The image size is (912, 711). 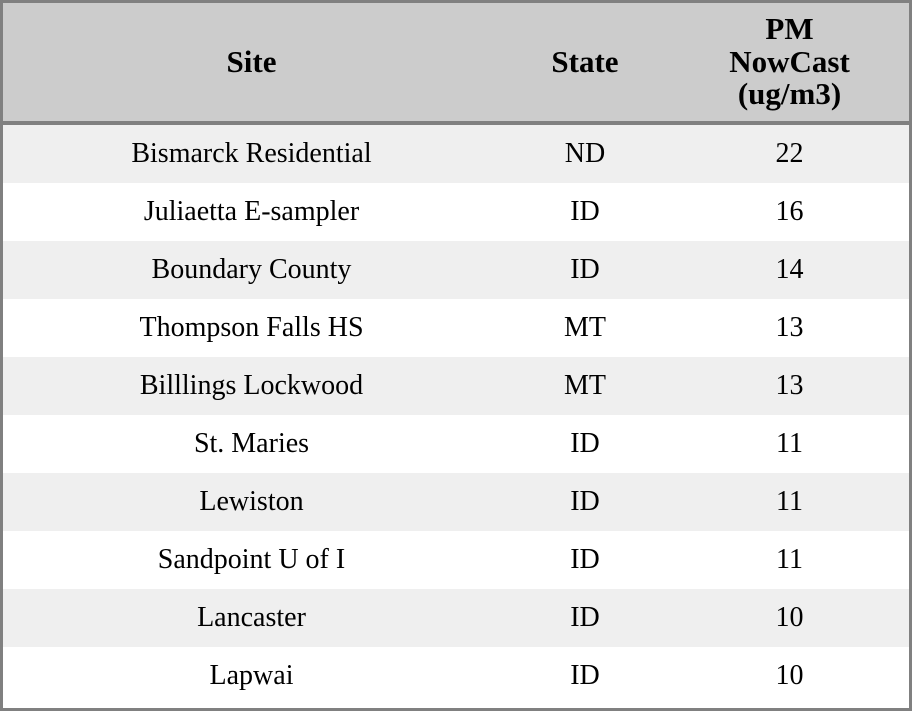 I want to click on table-row: St. Maries ID 11, so click(x=456, y=444).